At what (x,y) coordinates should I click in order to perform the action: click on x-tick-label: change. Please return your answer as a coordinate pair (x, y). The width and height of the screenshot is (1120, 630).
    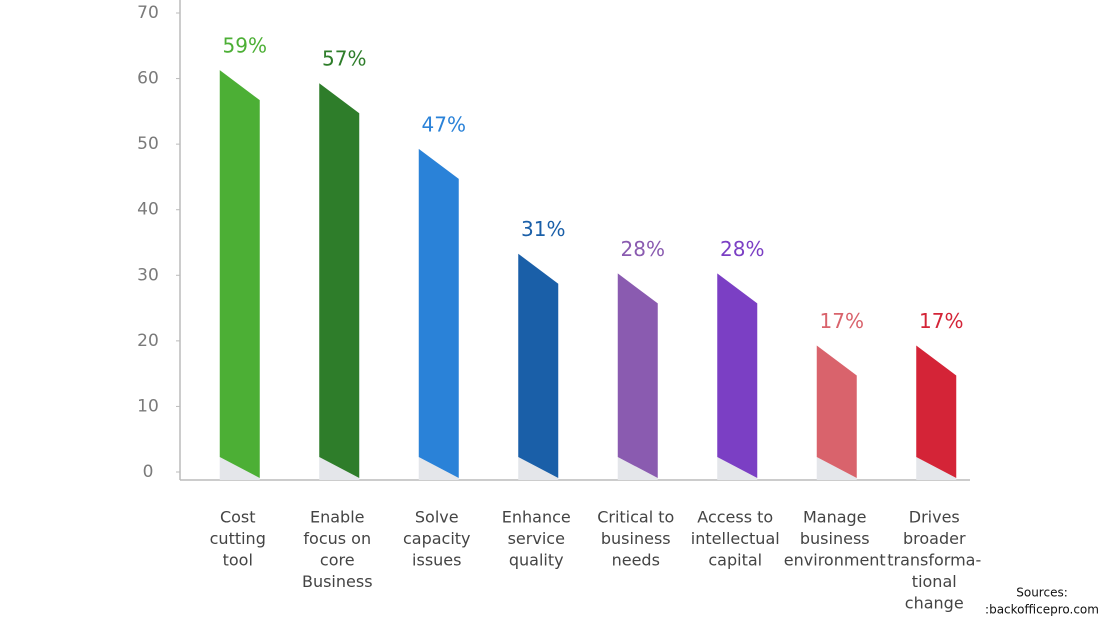
    Looking at the image, I should click on (934, 603).